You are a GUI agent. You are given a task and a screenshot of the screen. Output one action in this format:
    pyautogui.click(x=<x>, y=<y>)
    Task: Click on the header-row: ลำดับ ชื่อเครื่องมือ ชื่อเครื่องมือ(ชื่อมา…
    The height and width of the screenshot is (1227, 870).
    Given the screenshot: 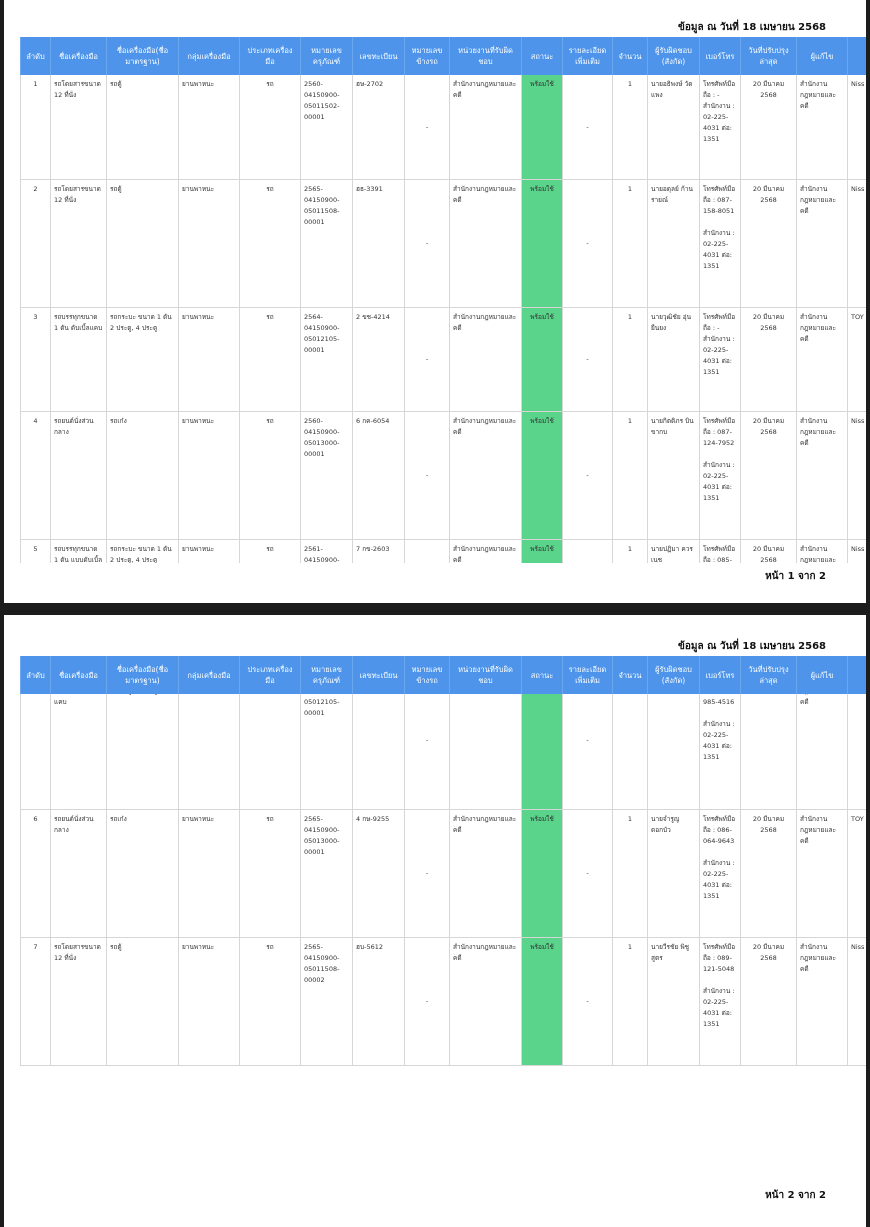 What is the action you would take?
    pyautogui.click(x=443, y=56)
    